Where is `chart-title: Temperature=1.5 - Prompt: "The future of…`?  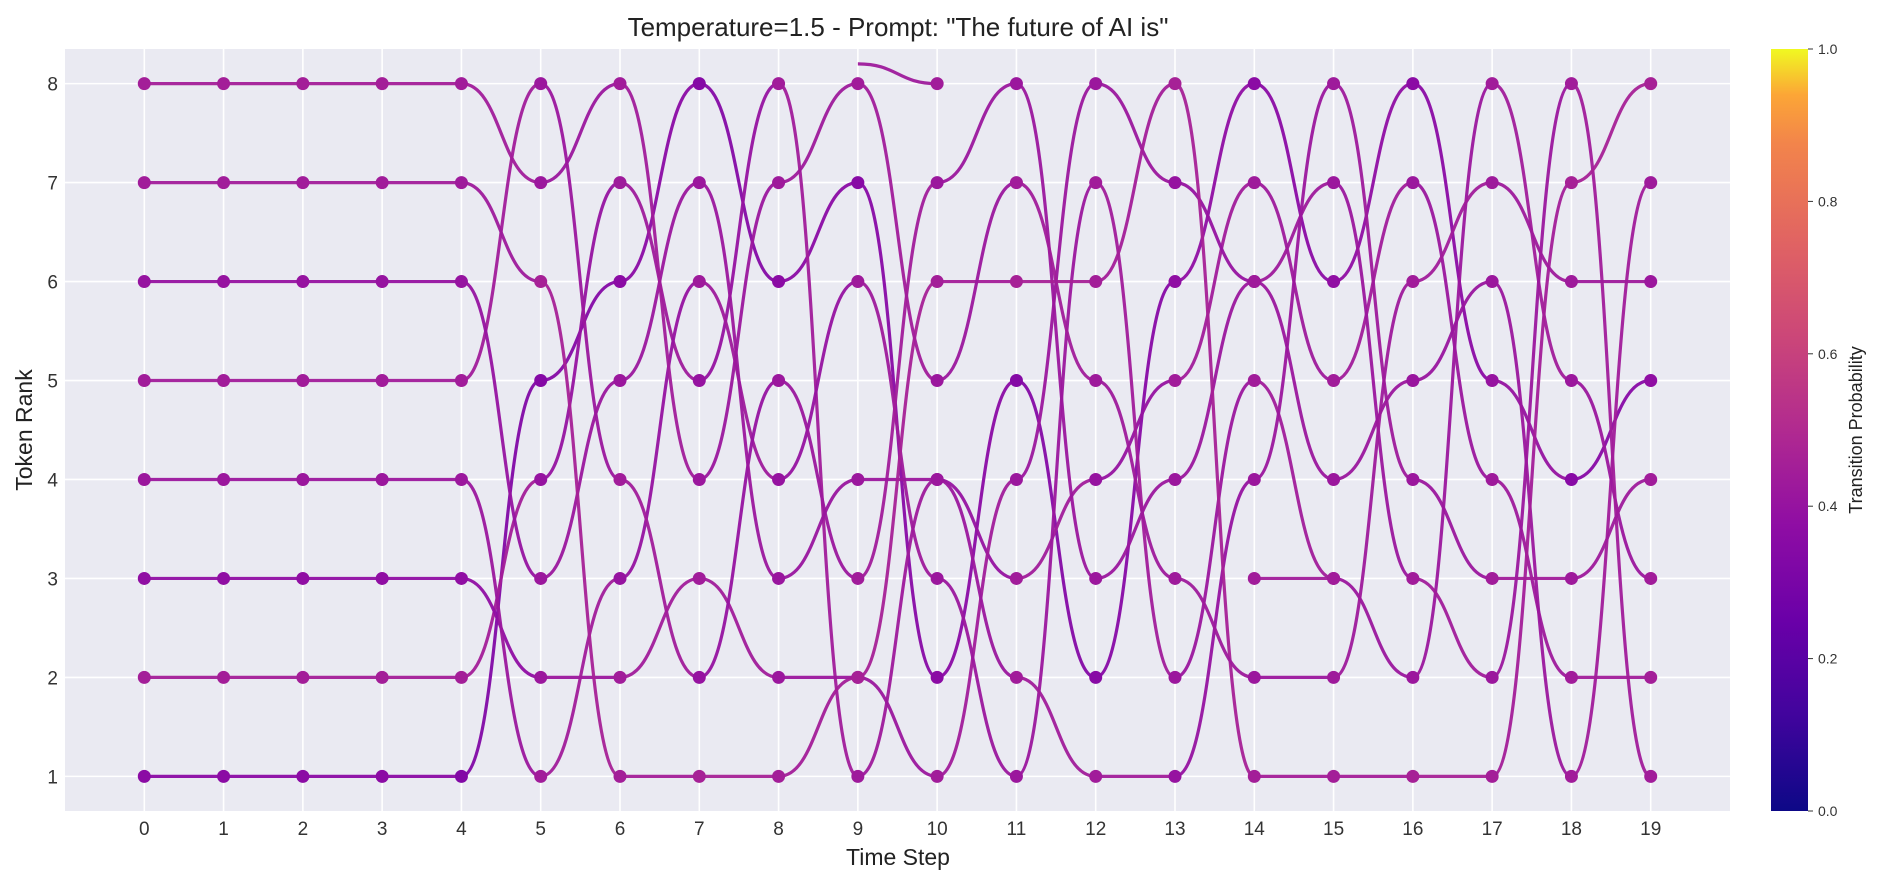 chart-title: Temperature=1.5 - Prompt: "The future of… is located at coordinates (898, 27).